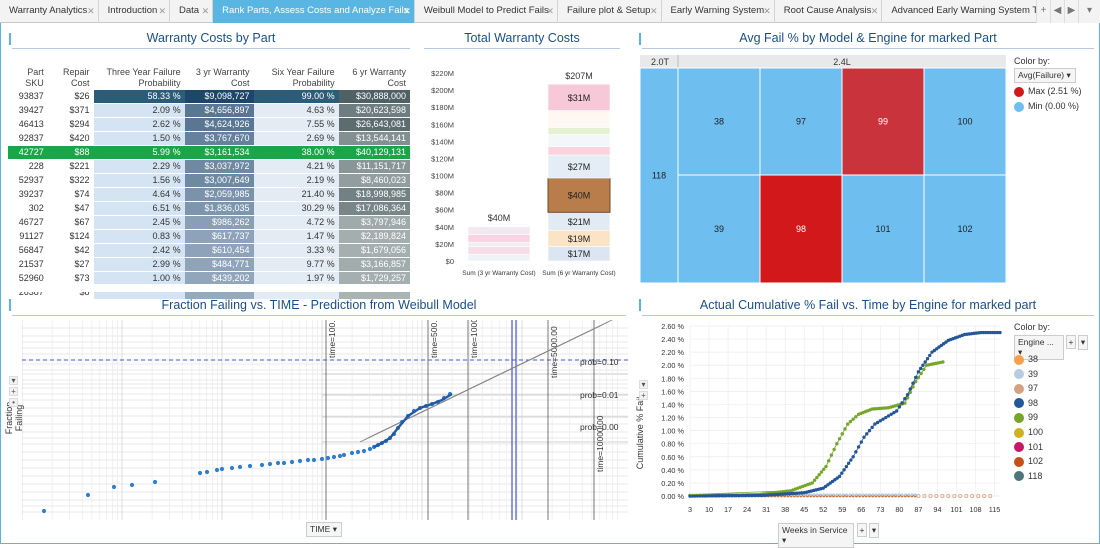 This screenshot has height=548, width=1100. What do you see at coordinates (829, 11) in the screenshot?
I see `tab-root-cause-analysis: Root Cause Analysis ✕` at bounding box center [829, 11].